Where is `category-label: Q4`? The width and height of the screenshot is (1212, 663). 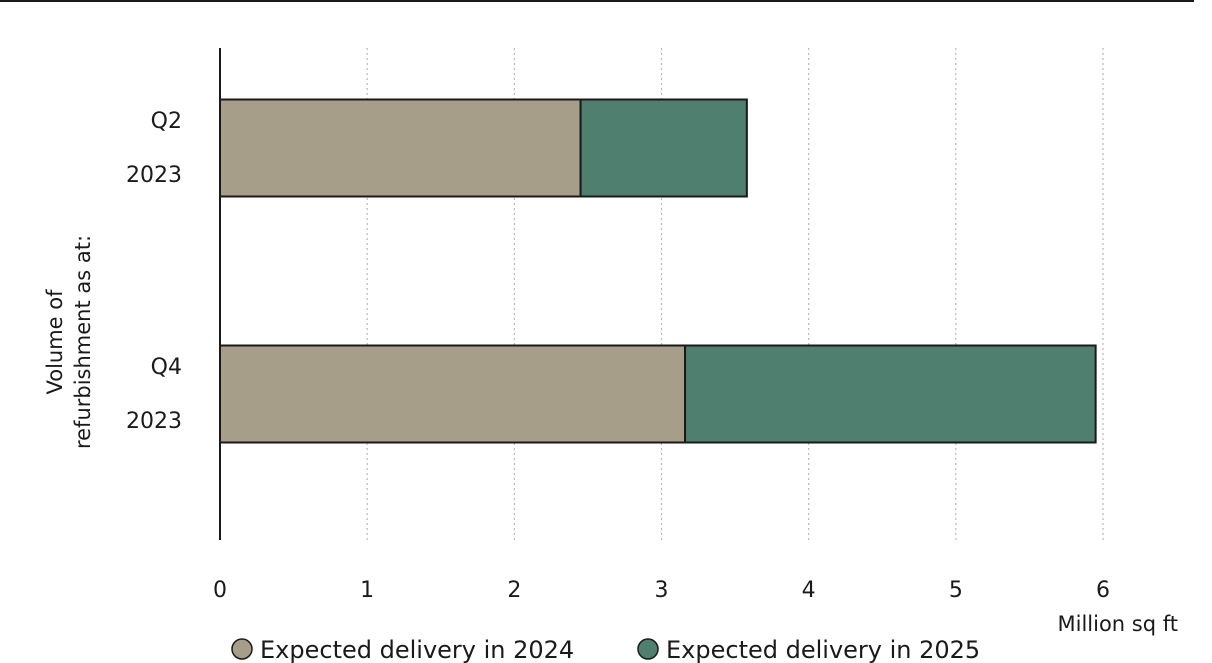
category-label: Q4 is located at coordinates (166, 367).